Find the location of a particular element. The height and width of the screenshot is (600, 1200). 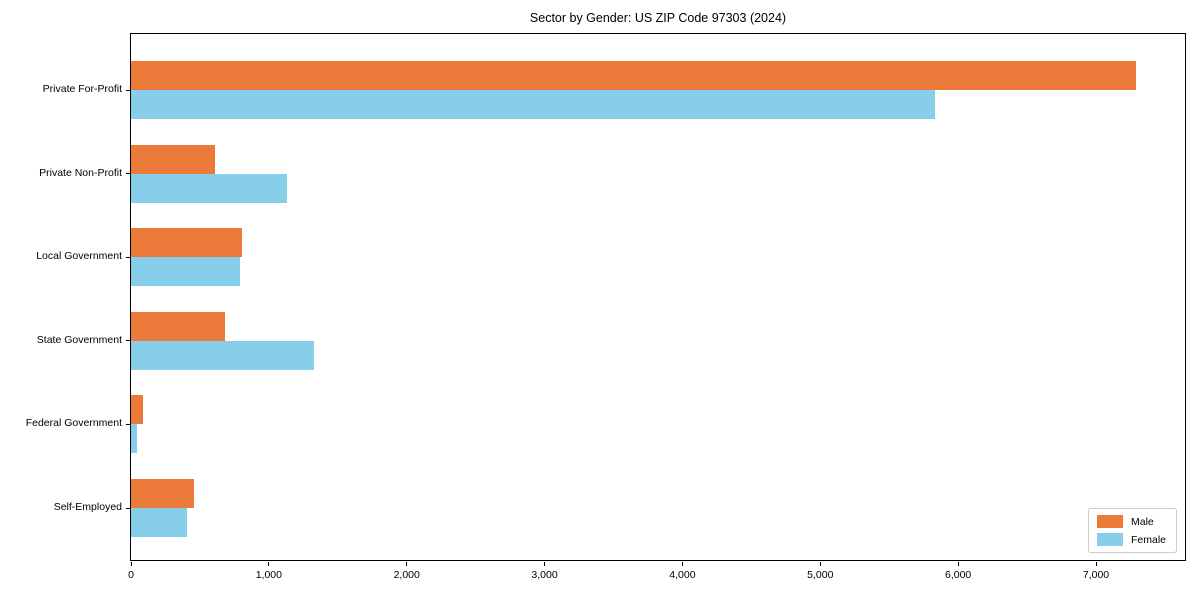

category-label-2: Local Government is located at coordinates (79, 256).